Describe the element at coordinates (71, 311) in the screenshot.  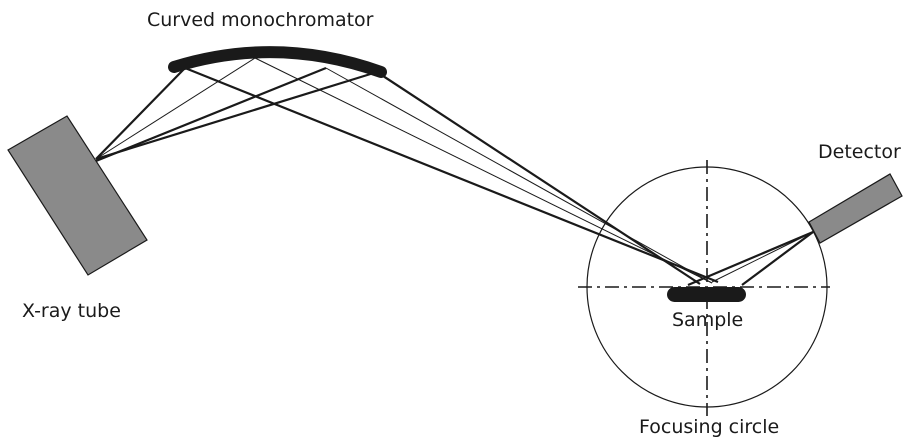
I see `x-ray-tube-label: X-ray tube` at that location.